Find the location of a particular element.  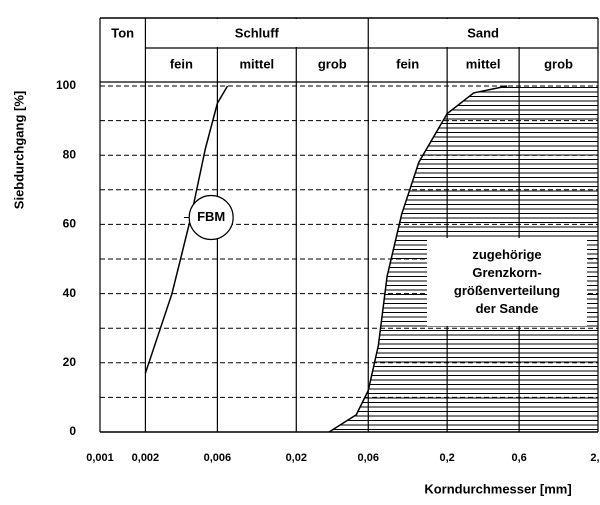

x-tick-label: 0,001 is located at coordinates (100, 458).